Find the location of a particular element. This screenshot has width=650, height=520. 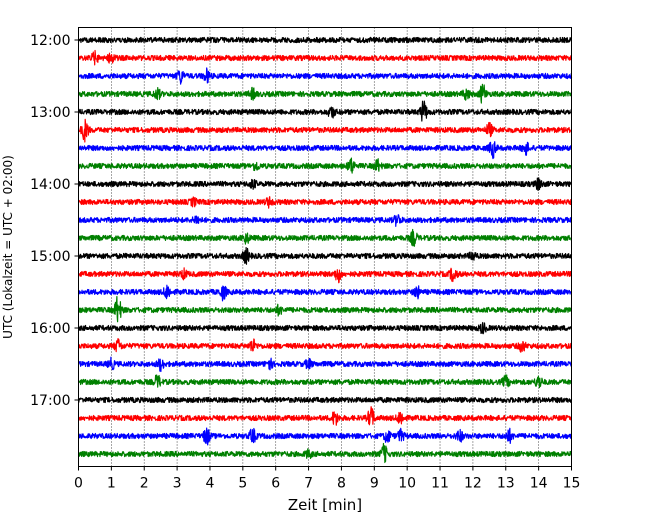

x-axis-label: Zeit [min] is located at coordinates (325, 505).